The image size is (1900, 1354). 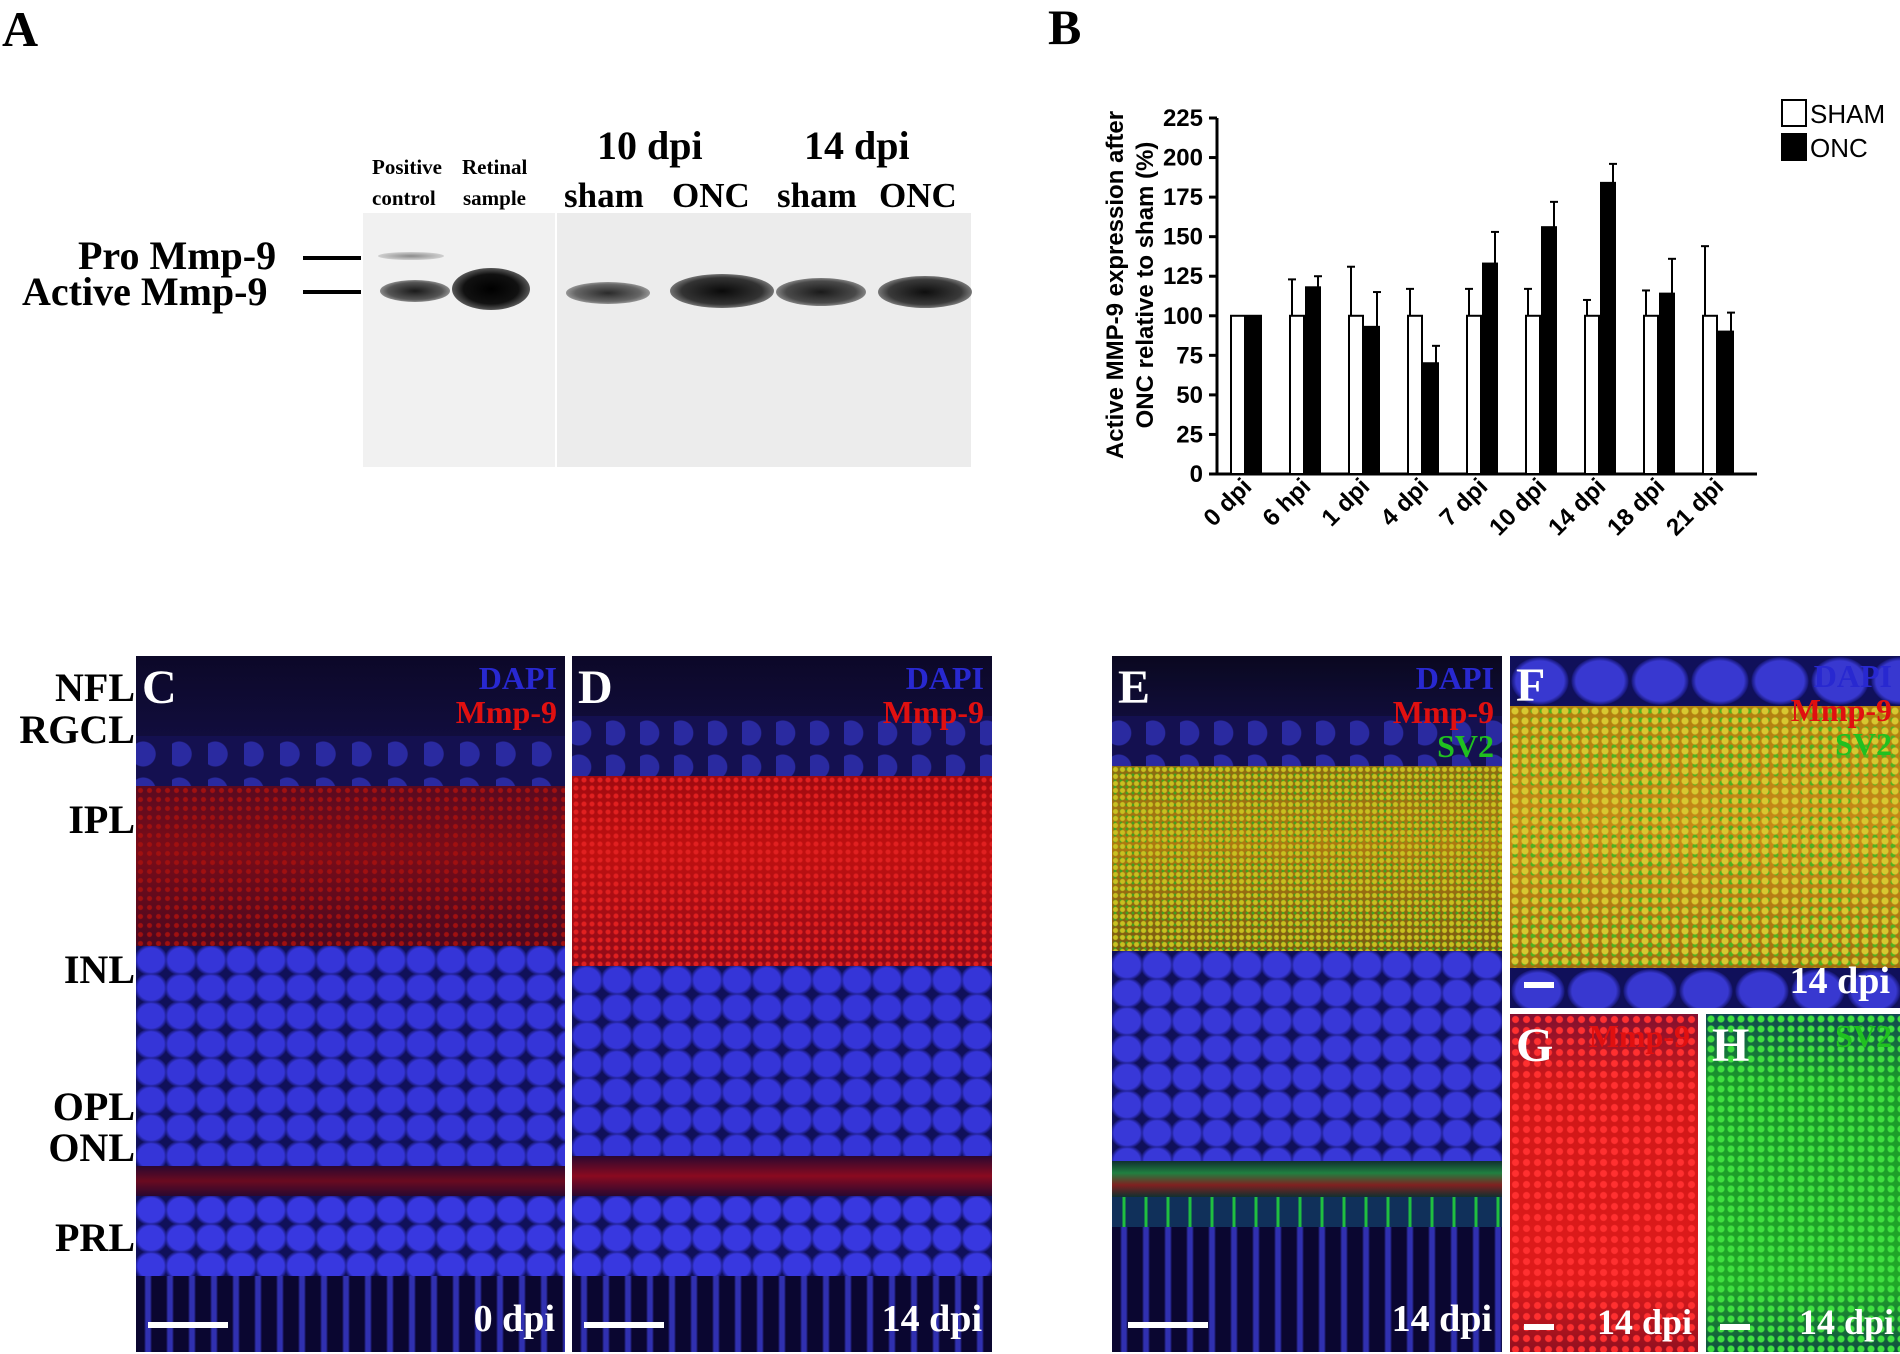 I want to click on lane-label-positive-1: Positive, so click(x=407, y=167).